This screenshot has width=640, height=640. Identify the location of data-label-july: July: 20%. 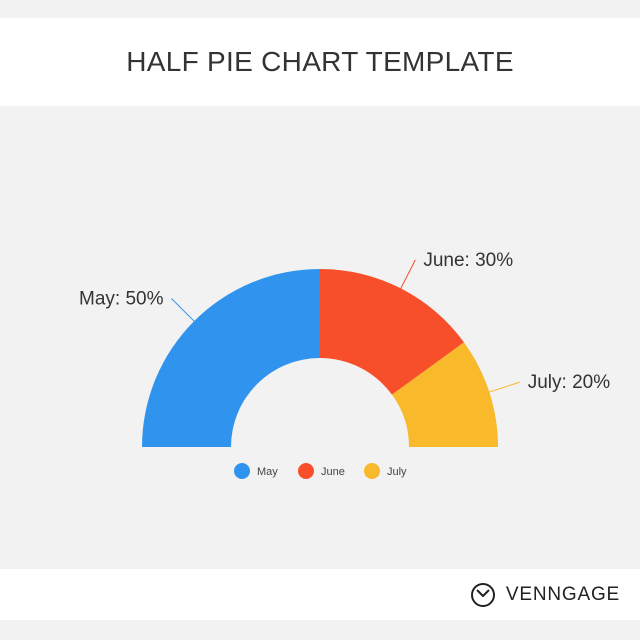
(569, 382).